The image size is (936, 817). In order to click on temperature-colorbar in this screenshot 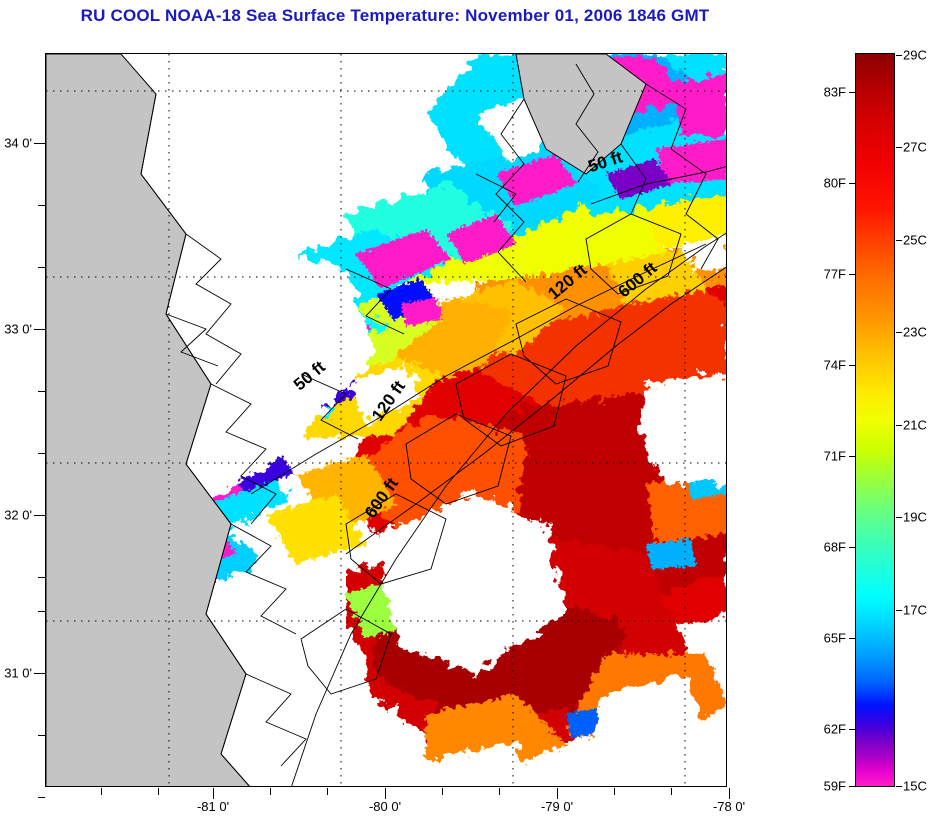, I will do `click(875, 420)`.